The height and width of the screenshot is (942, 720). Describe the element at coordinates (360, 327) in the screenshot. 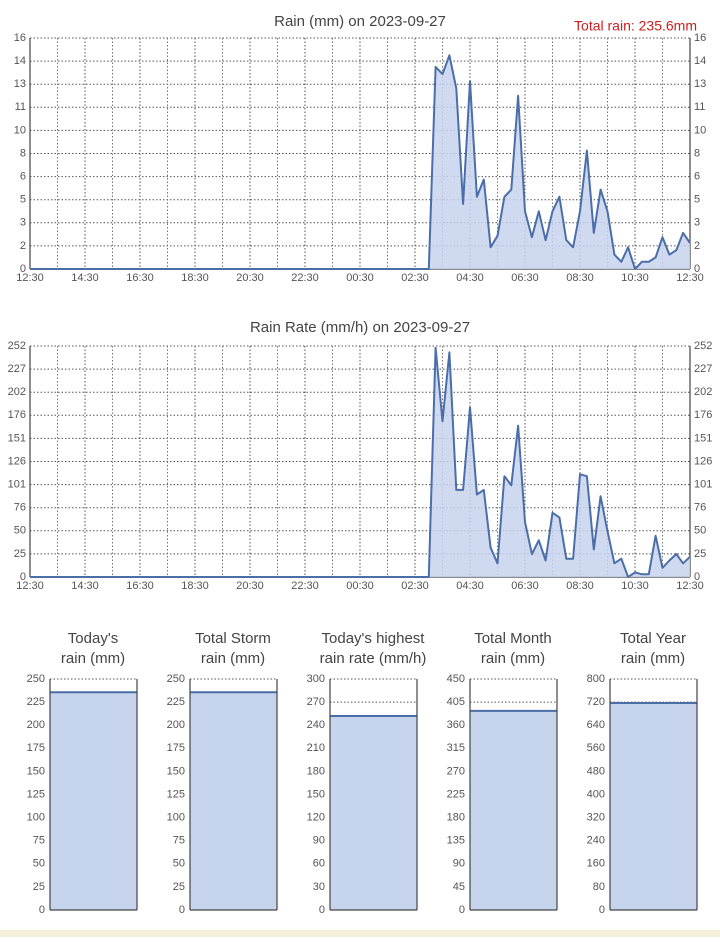

I see `chart-title: Rain Rate (mm/h) on 2023-09-27` at that location.